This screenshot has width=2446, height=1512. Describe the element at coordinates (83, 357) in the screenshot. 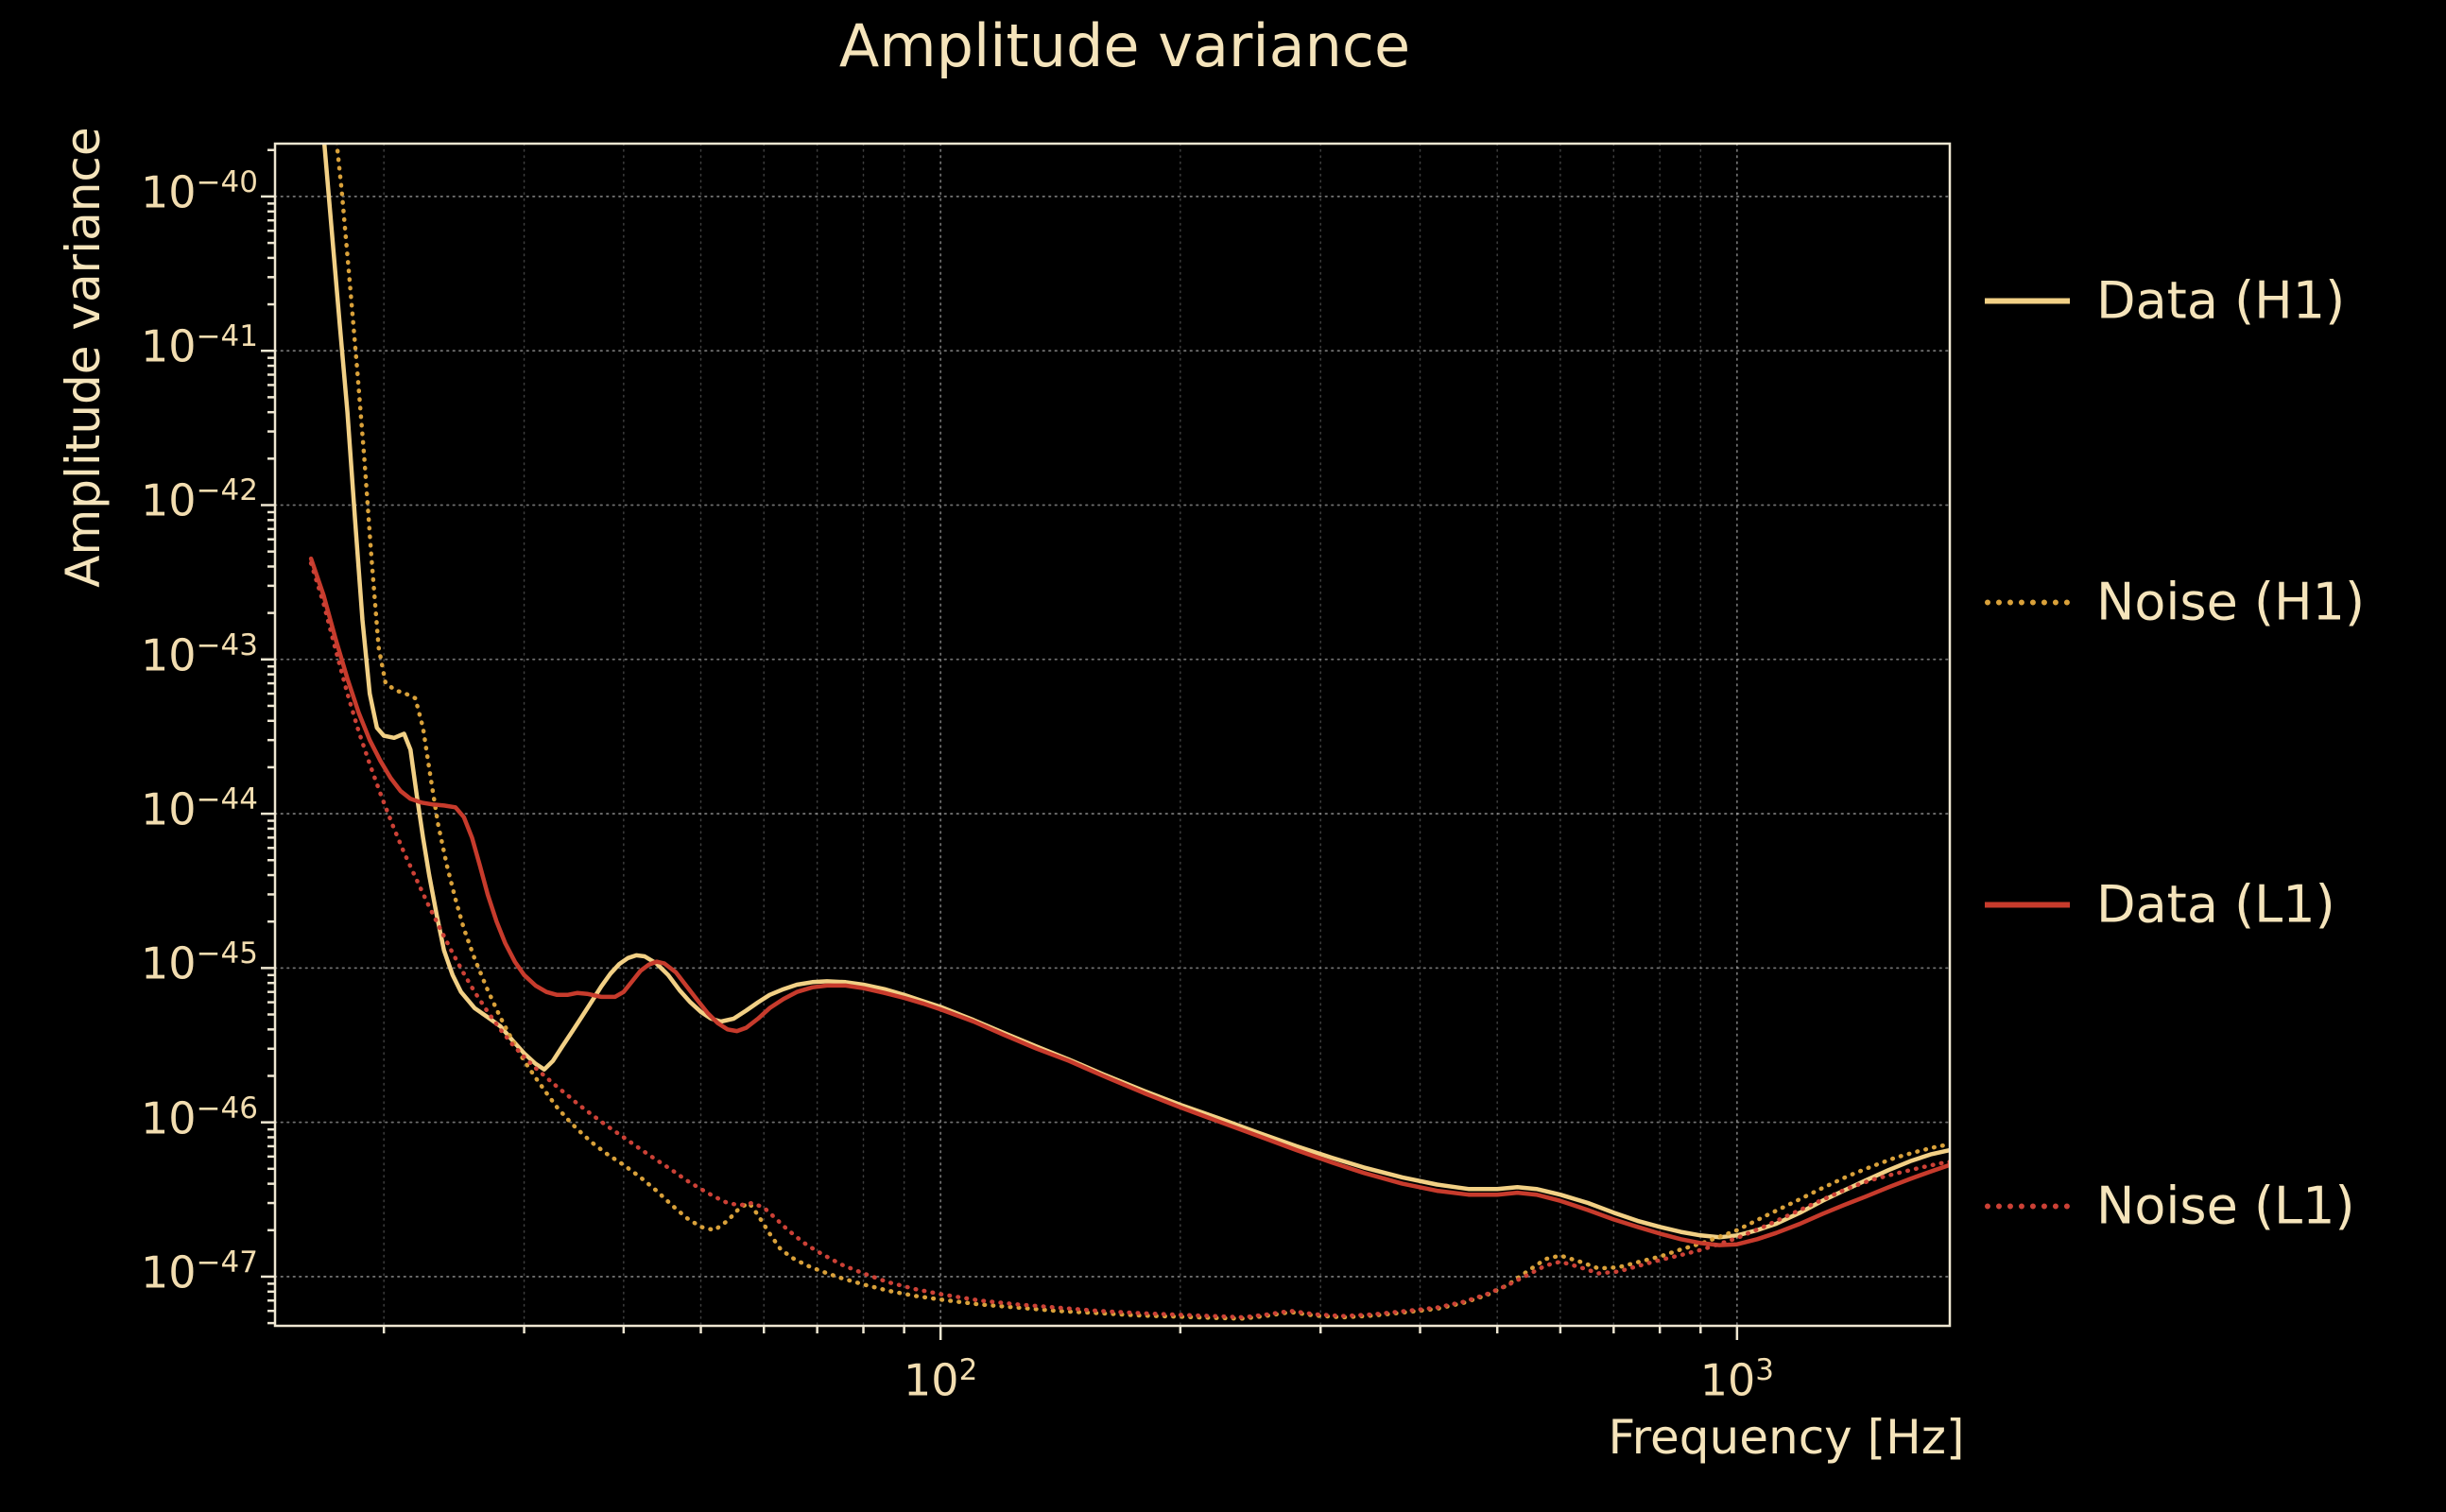

I see `y-axis-label: Amplitude variance` at that location.